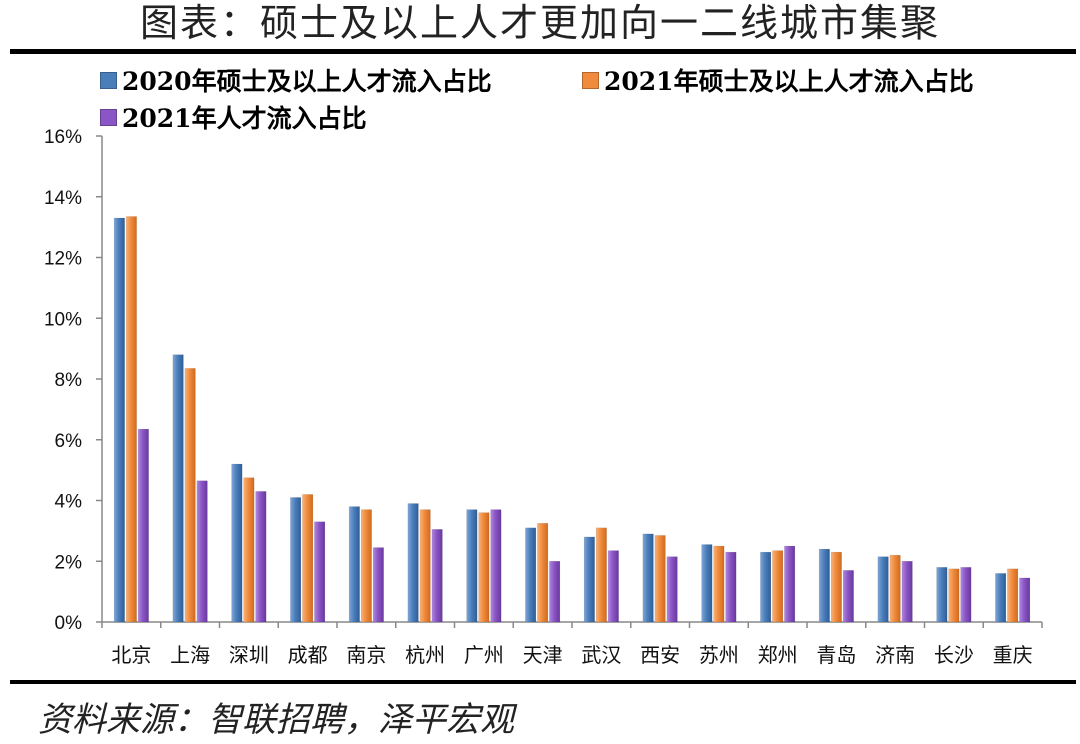  I want to click on y-tick-label: 2%, so click(69, 562).